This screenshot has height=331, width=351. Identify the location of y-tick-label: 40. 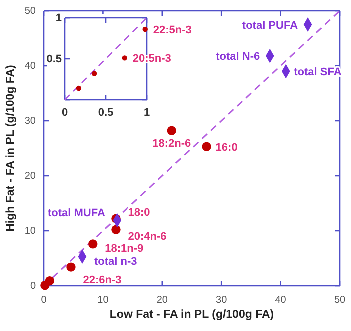
(30, 66).